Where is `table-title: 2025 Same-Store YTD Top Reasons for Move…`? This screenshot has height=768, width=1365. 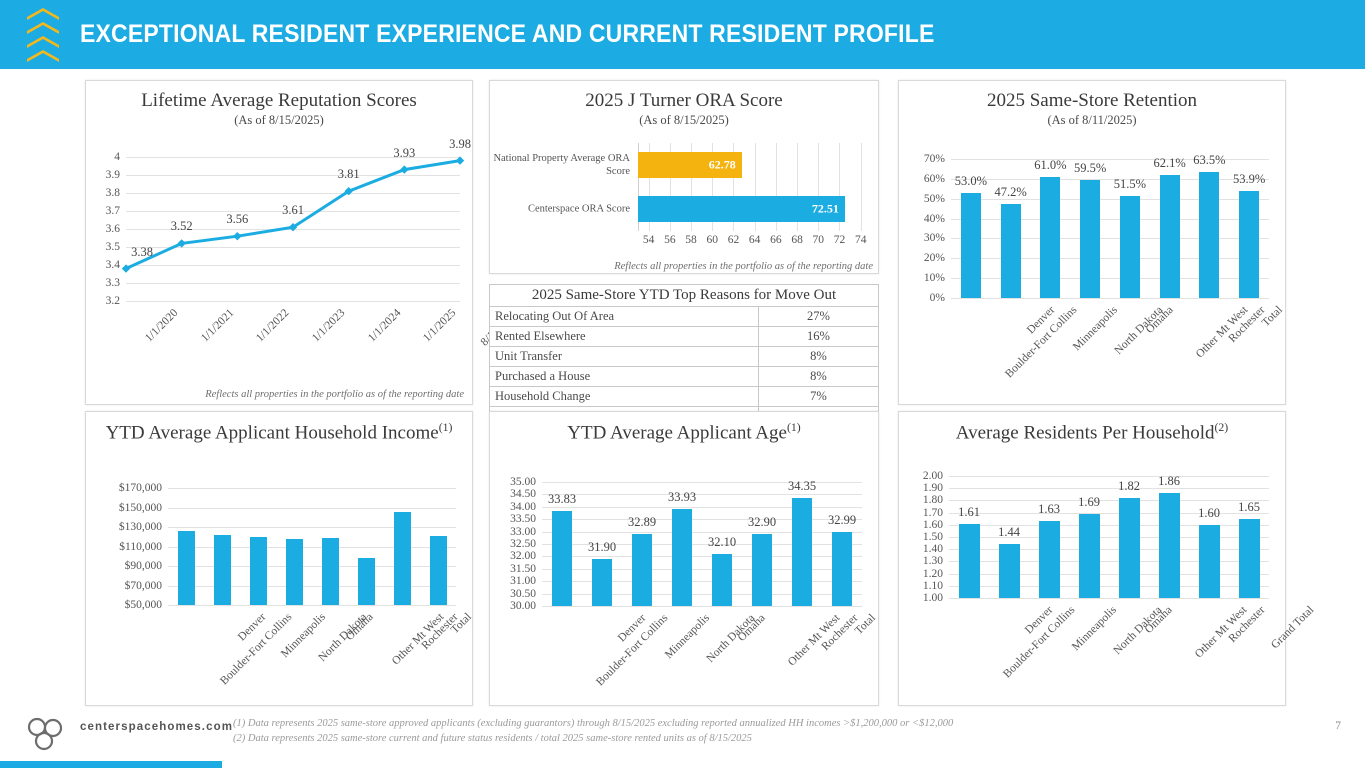 table-title: 2025 Same-Store YTD Top Reasons for Move… is located at coordinates (684, 295).